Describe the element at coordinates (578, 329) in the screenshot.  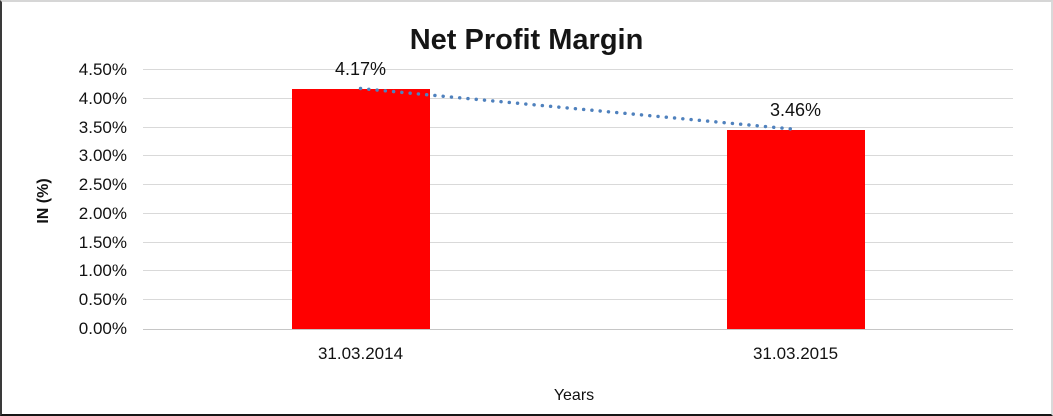
I see `x-axis-line` at that location.